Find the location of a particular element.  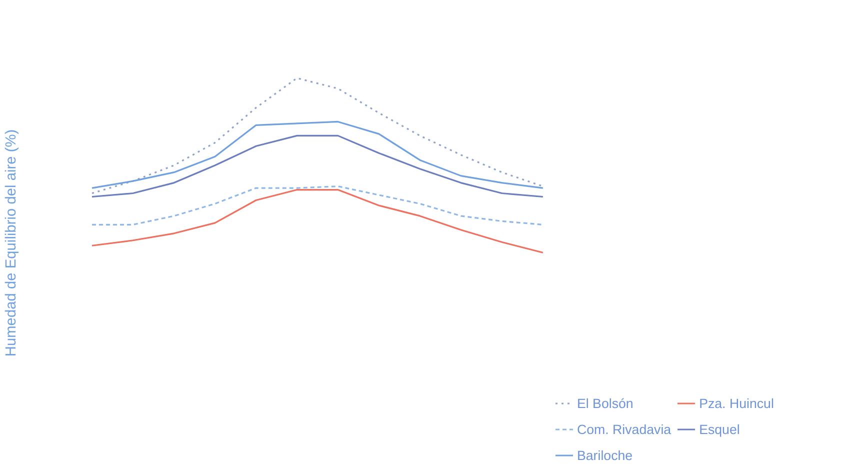

legend-label: Pza. Huincul is located at coordinates (736, 403).